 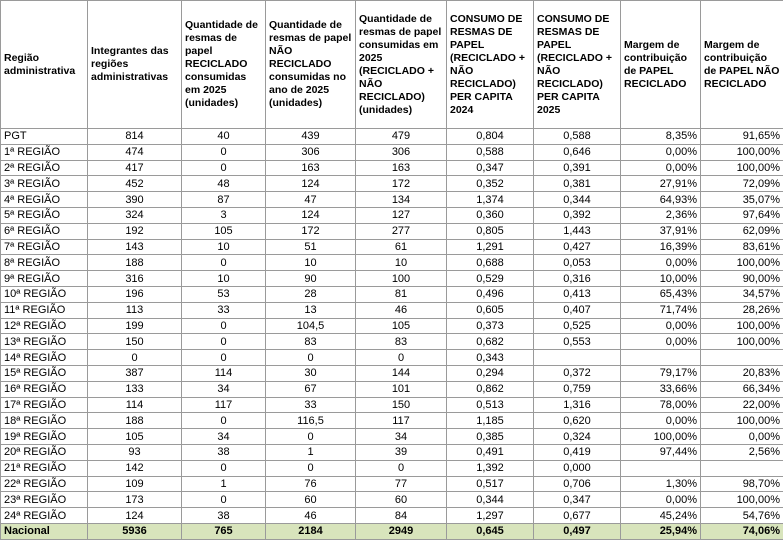 What do you see at coordinates (310, 278) in the screenshot?
I see `cell: 90` at bounding box center [310, 278].